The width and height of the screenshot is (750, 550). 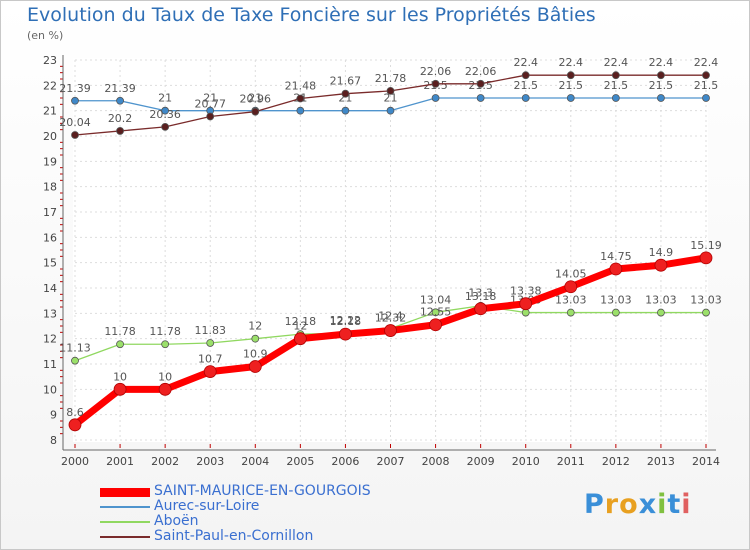 What do you see at coordinates (210, 461) in the screenshot?
I see `x-tick-label: 2003` at bounding box center [210, 461].